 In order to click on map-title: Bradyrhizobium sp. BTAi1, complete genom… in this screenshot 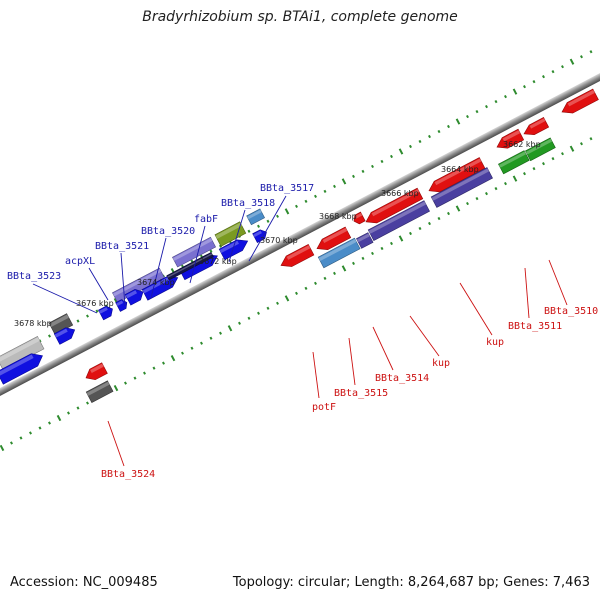, I will do `click(300, 17)`.